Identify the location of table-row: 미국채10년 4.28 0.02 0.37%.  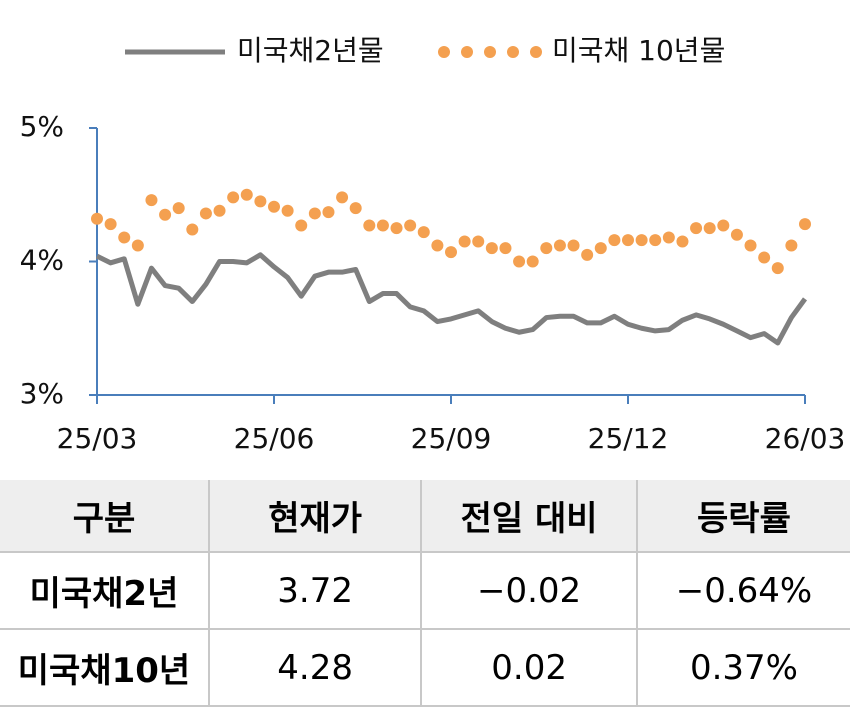
(425, 667).